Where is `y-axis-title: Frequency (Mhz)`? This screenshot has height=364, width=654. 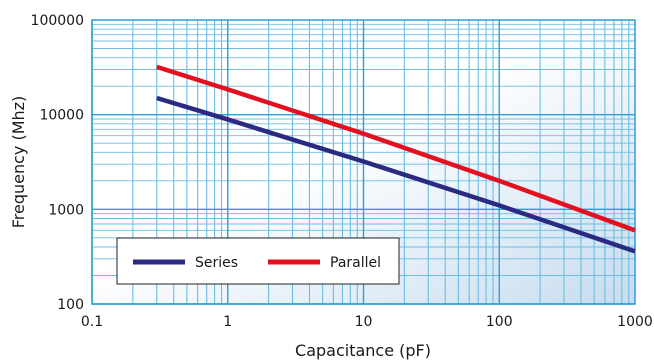
y-axis-title: Frequency (Mhz) is located at coordinates (18, 162).